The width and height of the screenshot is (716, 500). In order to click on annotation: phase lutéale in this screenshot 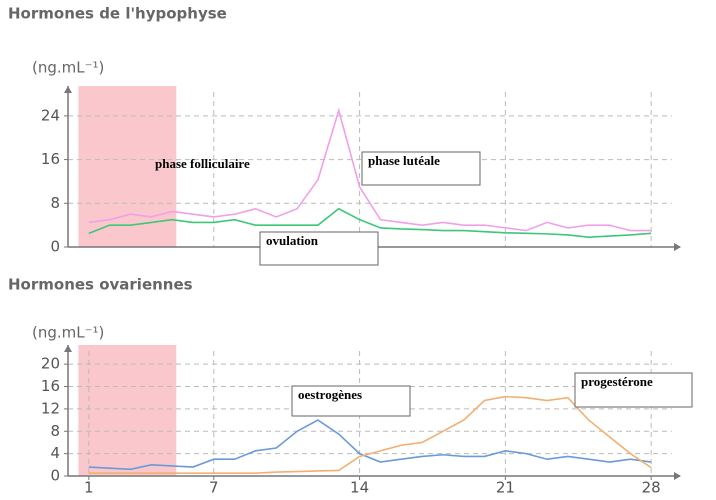, I will do `click(404, 160)`.